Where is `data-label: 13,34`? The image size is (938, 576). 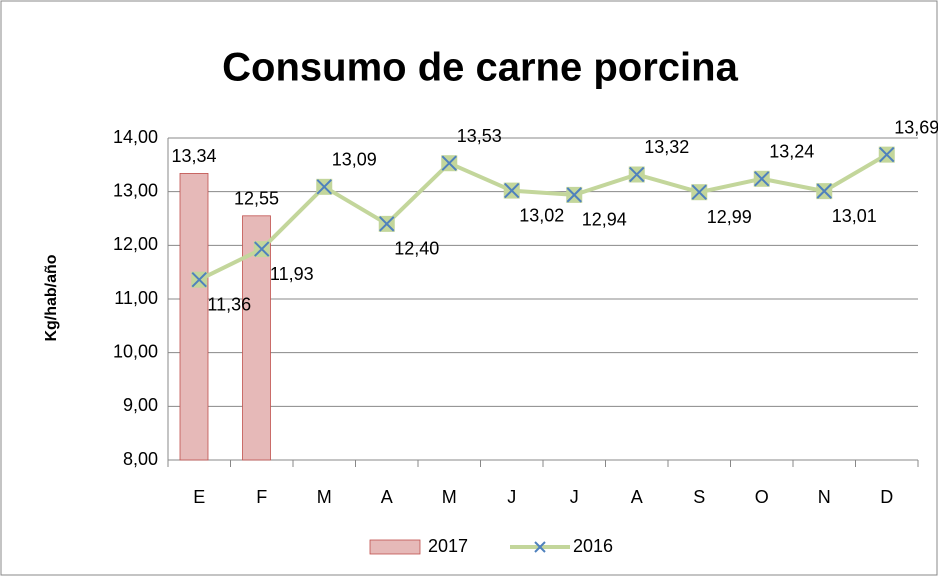
data-label: 13,34 is located at coordinates (193, 156).